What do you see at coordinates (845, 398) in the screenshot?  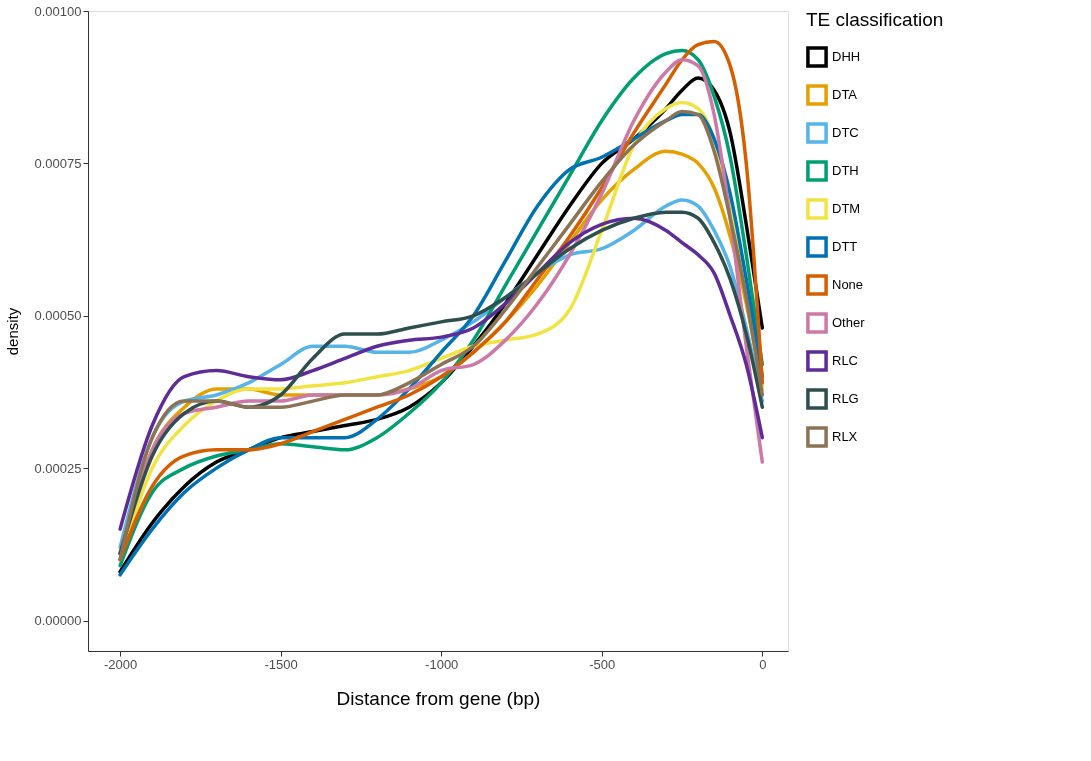 I see `legend-label: RLG` at bounding box center [845, 398].